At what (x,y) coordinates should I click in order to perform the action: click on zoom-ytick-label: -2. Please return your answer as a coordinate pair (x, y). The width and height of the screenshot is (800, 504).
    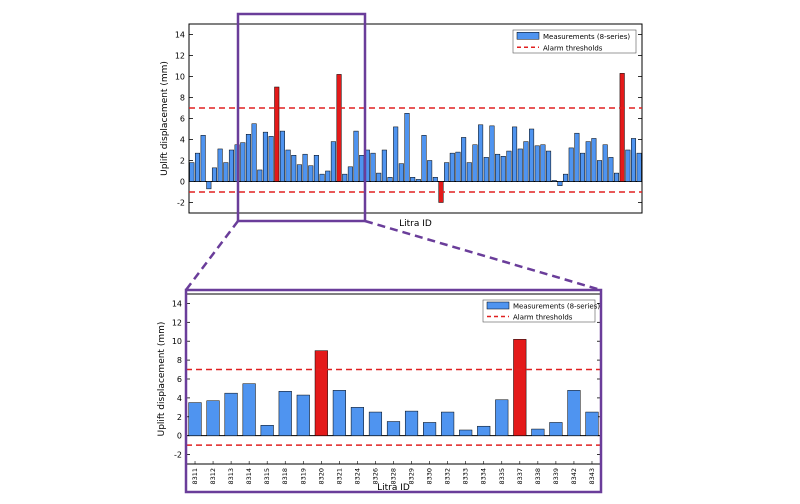
    Looking at the image, I should click on (178, 455).